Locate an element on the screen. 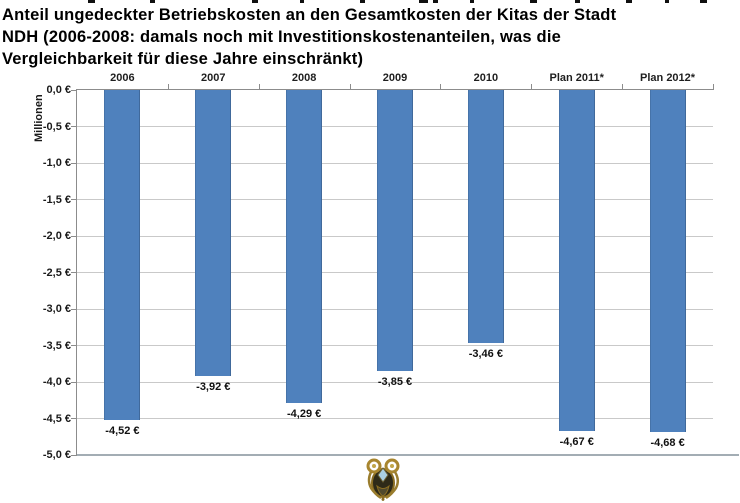 The width and height of the screenshot is (740, 503). y-axis-tick-label-4: -2,0 € is located at coordinates (56, 236).